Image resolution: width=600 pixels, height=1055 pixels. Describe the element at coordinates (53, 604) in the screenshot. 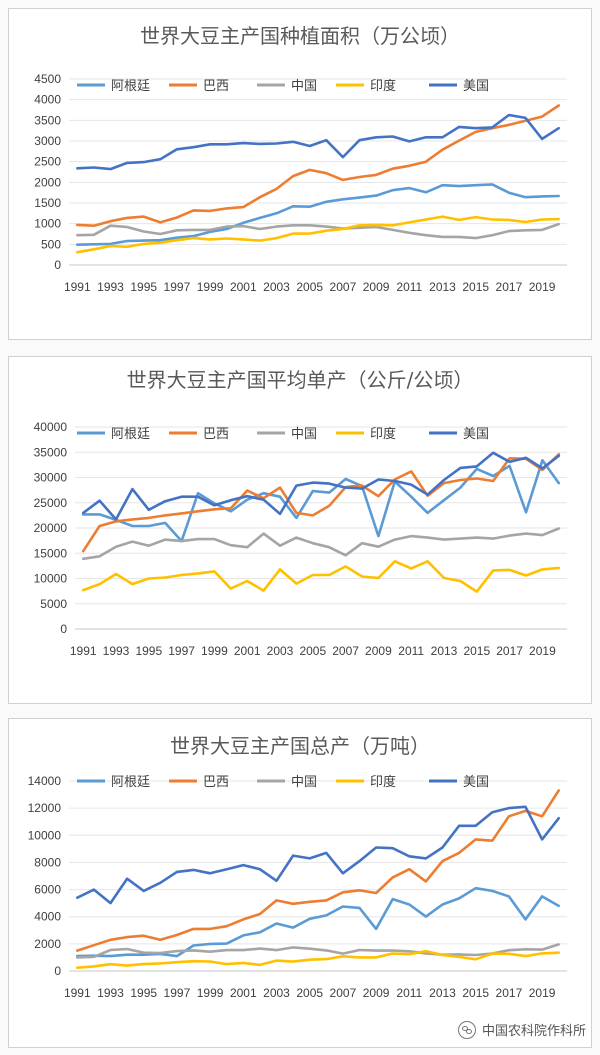

I see `y-tick-label: 5000` at that location.